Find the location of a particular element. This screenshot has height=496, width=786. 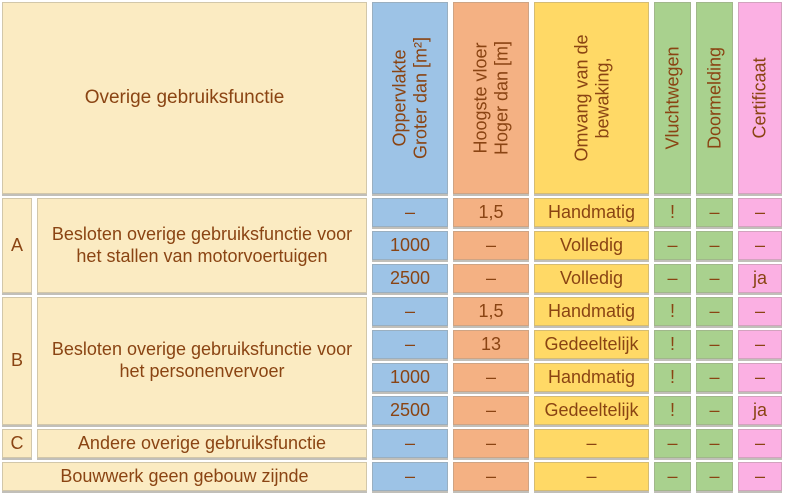

cell-oppervlakte-row3: 2500 is located at coordinates (410, 278).